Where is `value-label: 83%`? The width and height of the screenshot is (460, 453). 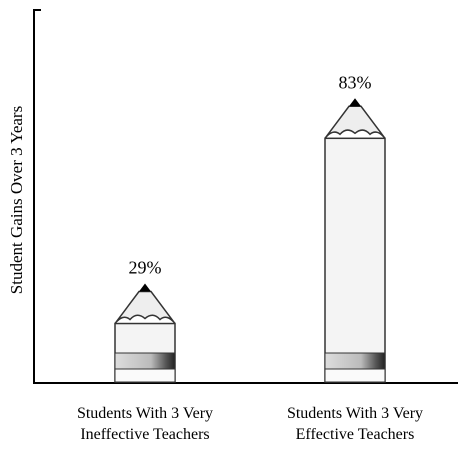
value-label: 83% is located at coordinates (355, 82).